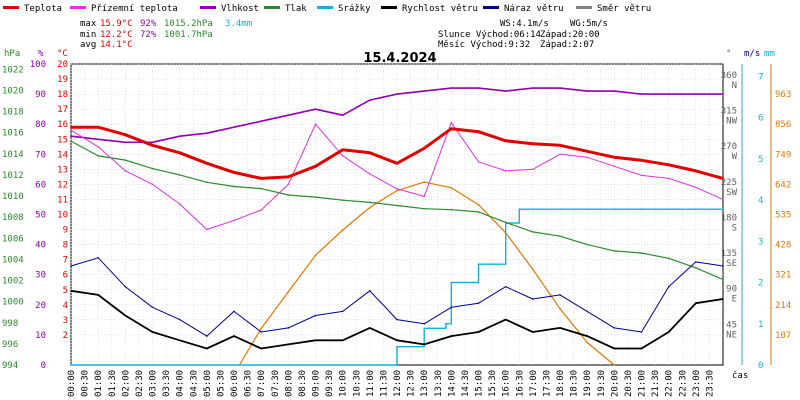  I want to click on ms-tick: 1, so click(760, 325).